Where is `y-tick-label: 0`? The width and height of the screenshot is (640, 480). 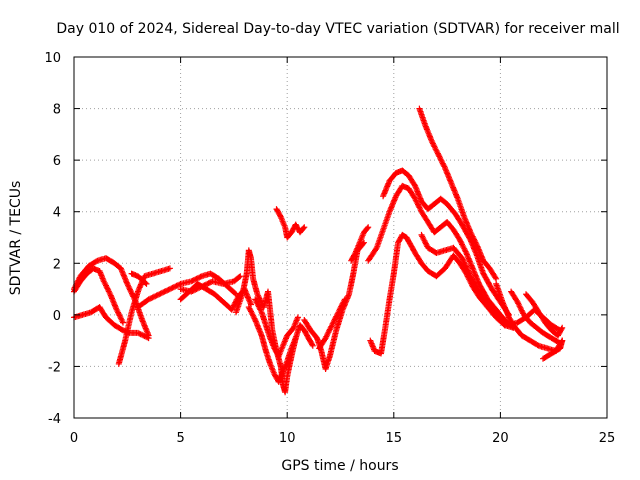 y-tick-label: 0 is located at coordinates (57, 316).